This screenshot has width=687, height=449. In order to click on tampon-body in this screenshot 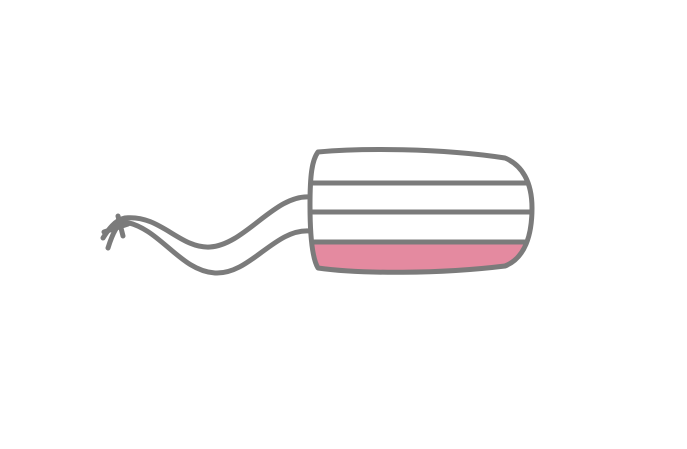, I will do `click(421, 211)`.